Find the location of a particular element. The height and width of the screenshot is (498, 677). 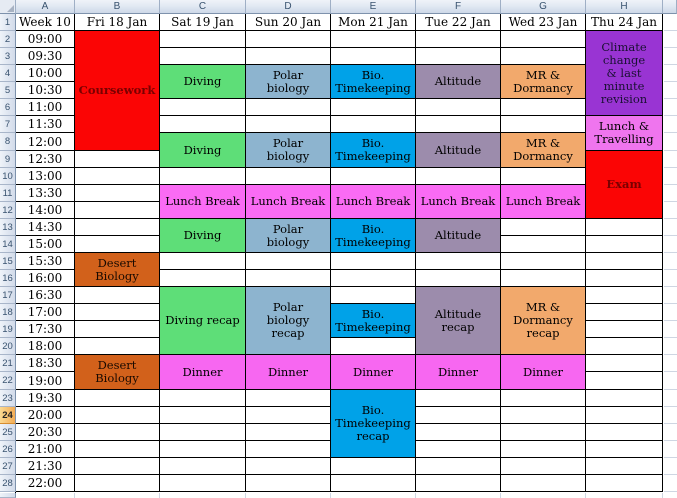

cell-C23 is located at coordinates (203, 398).